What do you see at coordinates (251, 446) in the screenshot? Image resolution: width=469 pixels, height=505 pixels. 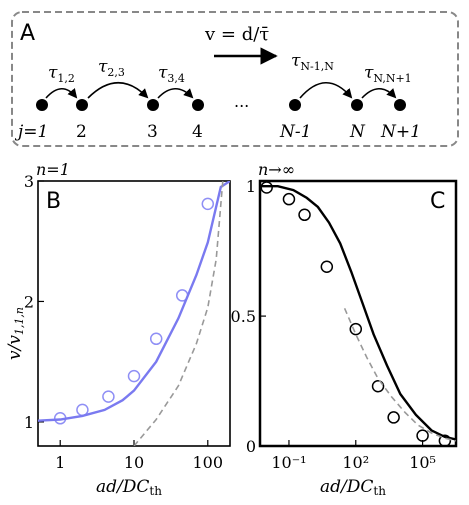 I see `panel-c-y-tick-label: 0` at bounding box center [251, 446].